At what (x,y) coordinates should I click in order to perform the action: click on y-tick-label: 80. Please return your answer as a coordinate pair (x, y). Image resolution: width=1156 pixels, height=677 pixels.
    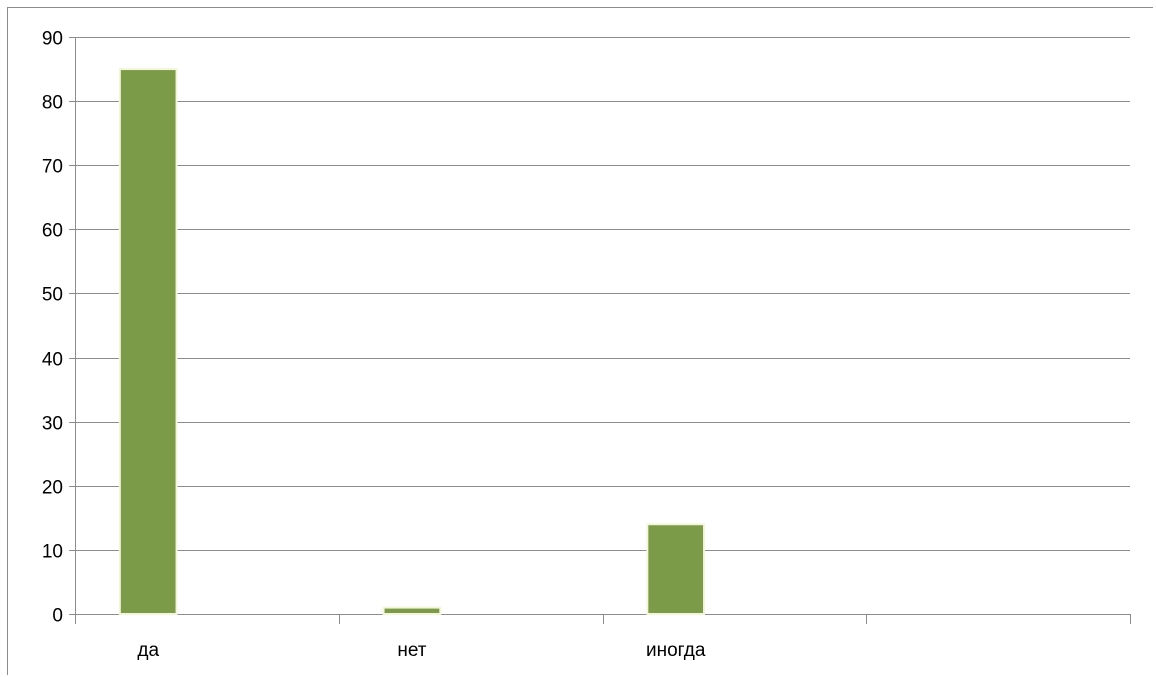
    Looking at the image, I should click on (52, 103).